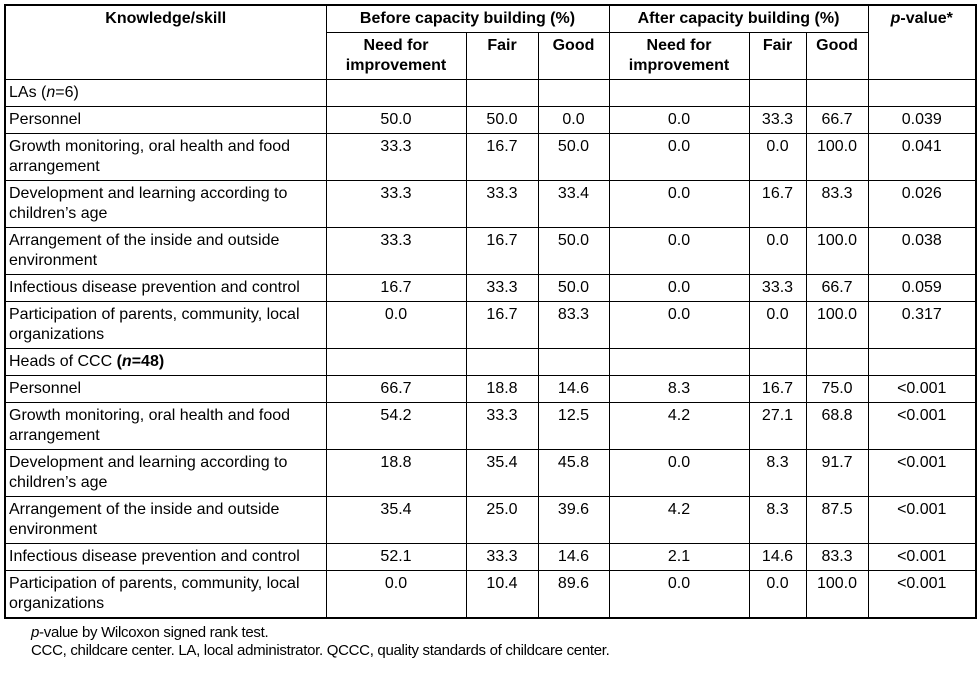 The height and width of the screenshot is (682, 978). What do you see at coordinates (573, 56) in the screenshot?
I see `col-header-before-good: Good` at bounding box center [573, 56].